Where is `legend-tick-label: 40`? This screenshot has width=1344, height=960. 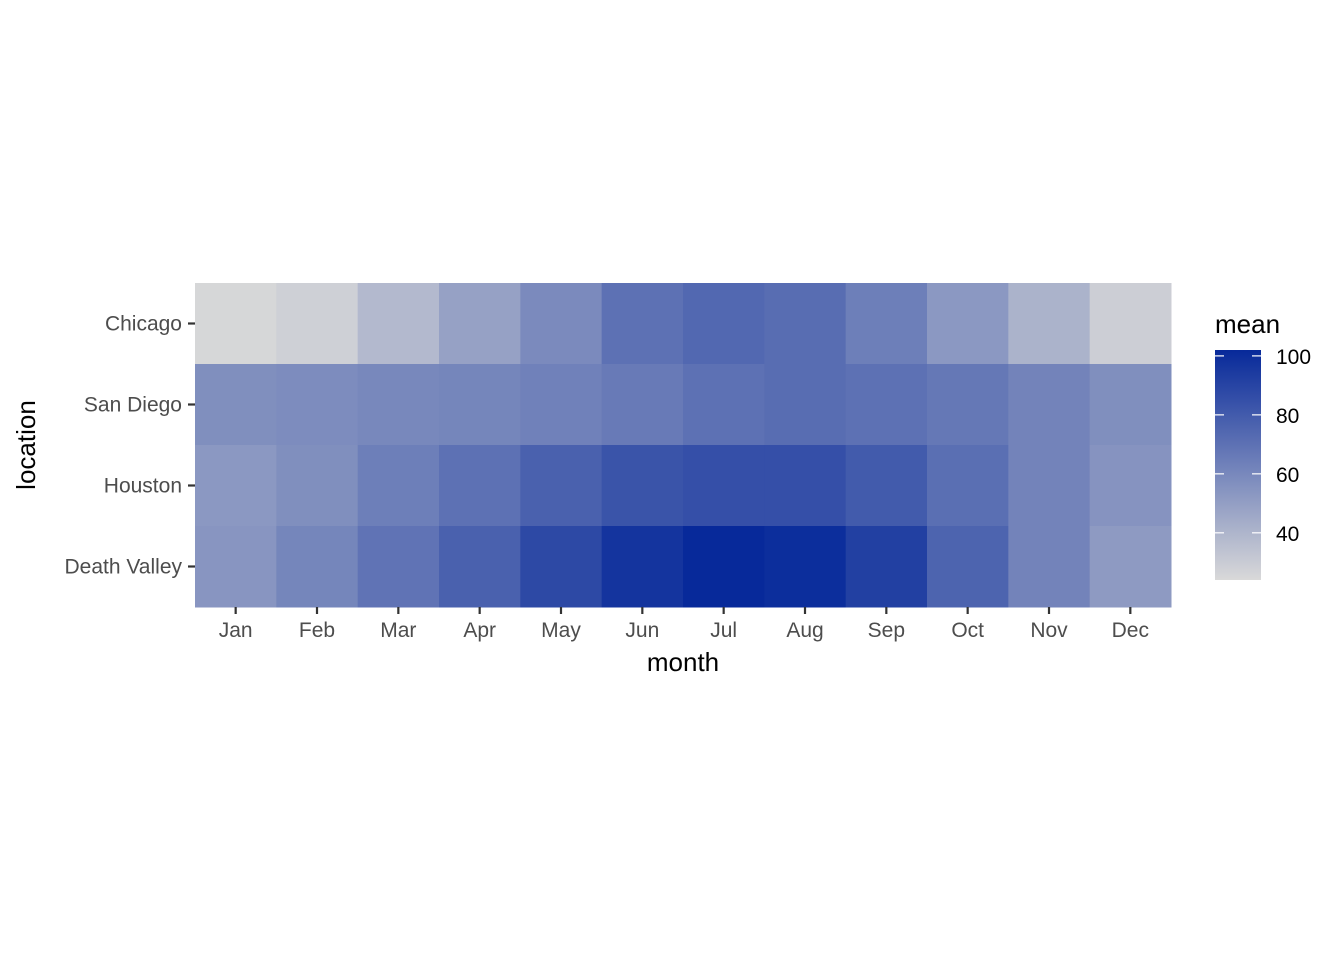
legend-tick-label: 40 is located at coordinates (1287, 534).